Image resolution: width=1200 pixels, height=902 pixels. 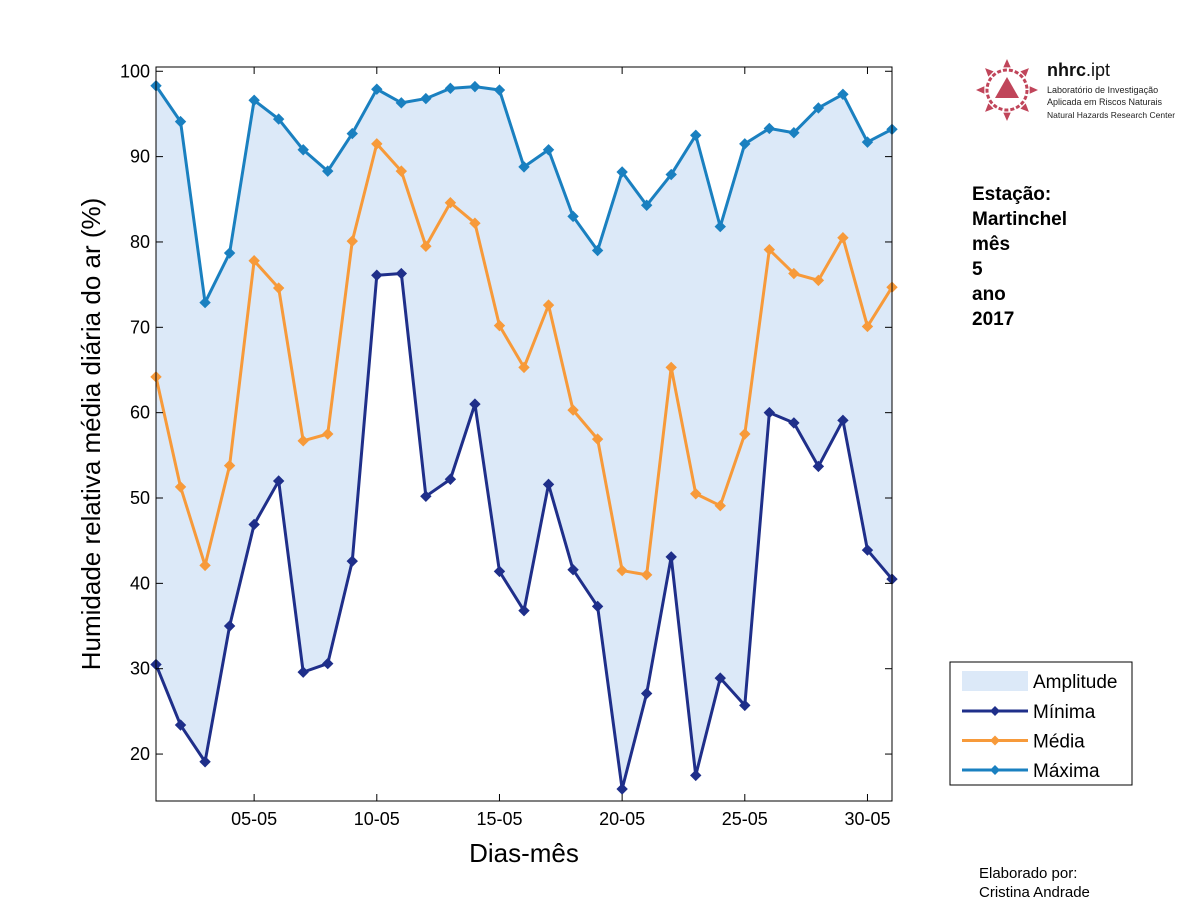 What do you see at coordinates (140, 157) in the screenshot?
I see `y-tick-label: 90` at bounding box center [140, 157].